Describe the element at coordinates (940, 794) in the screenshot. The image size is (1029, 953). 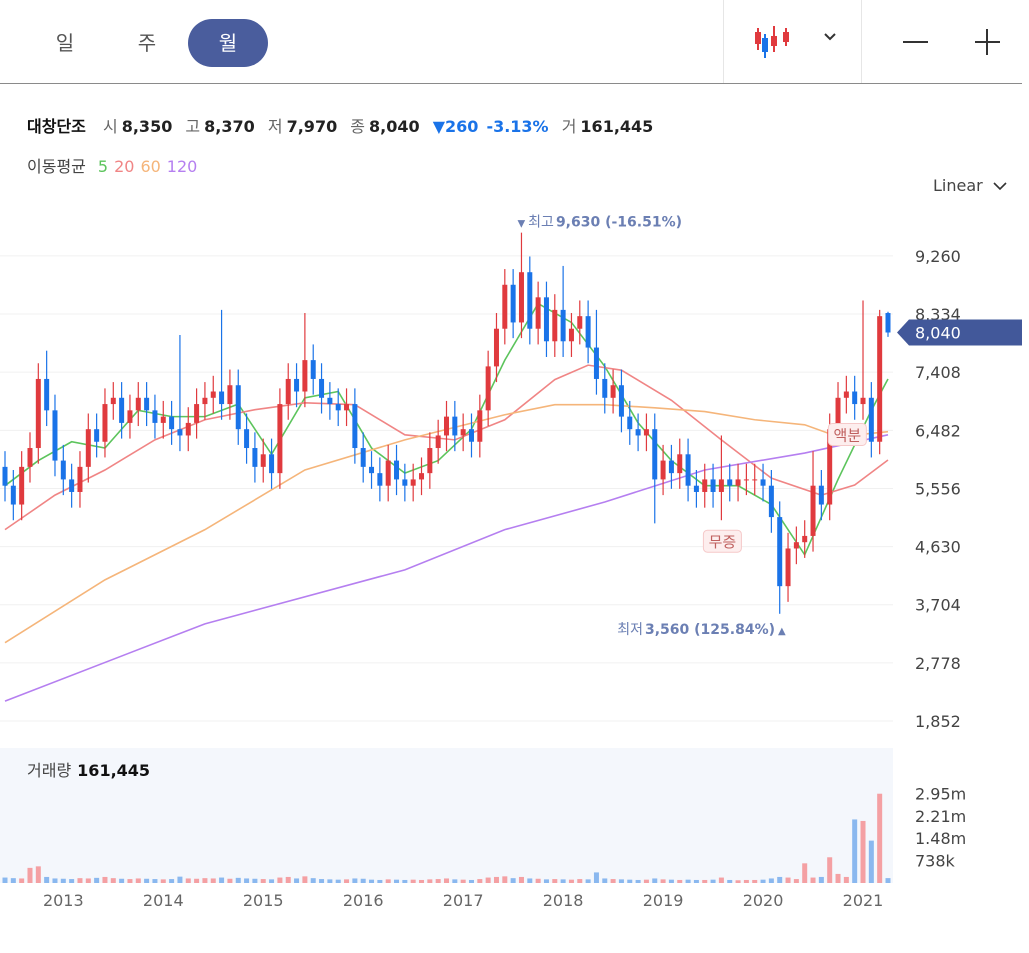
I see `volume-tick-label: 2.95m` at that location.